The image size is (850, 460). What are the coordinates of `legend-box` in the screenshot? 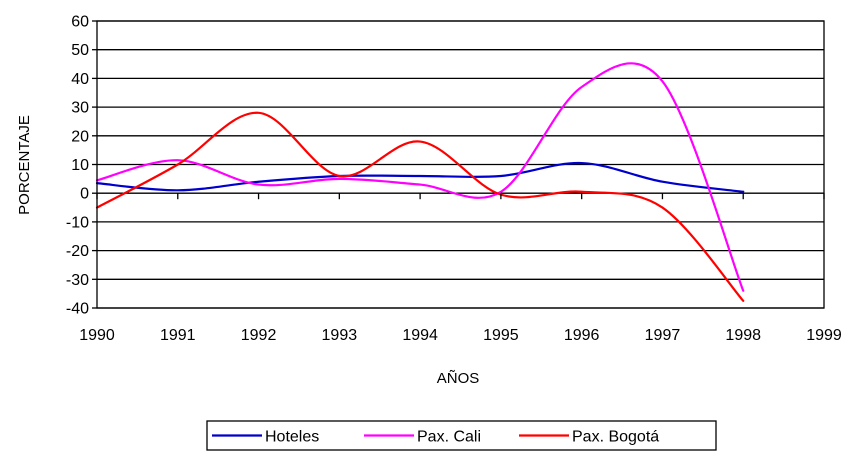 It's located at (461, 435).